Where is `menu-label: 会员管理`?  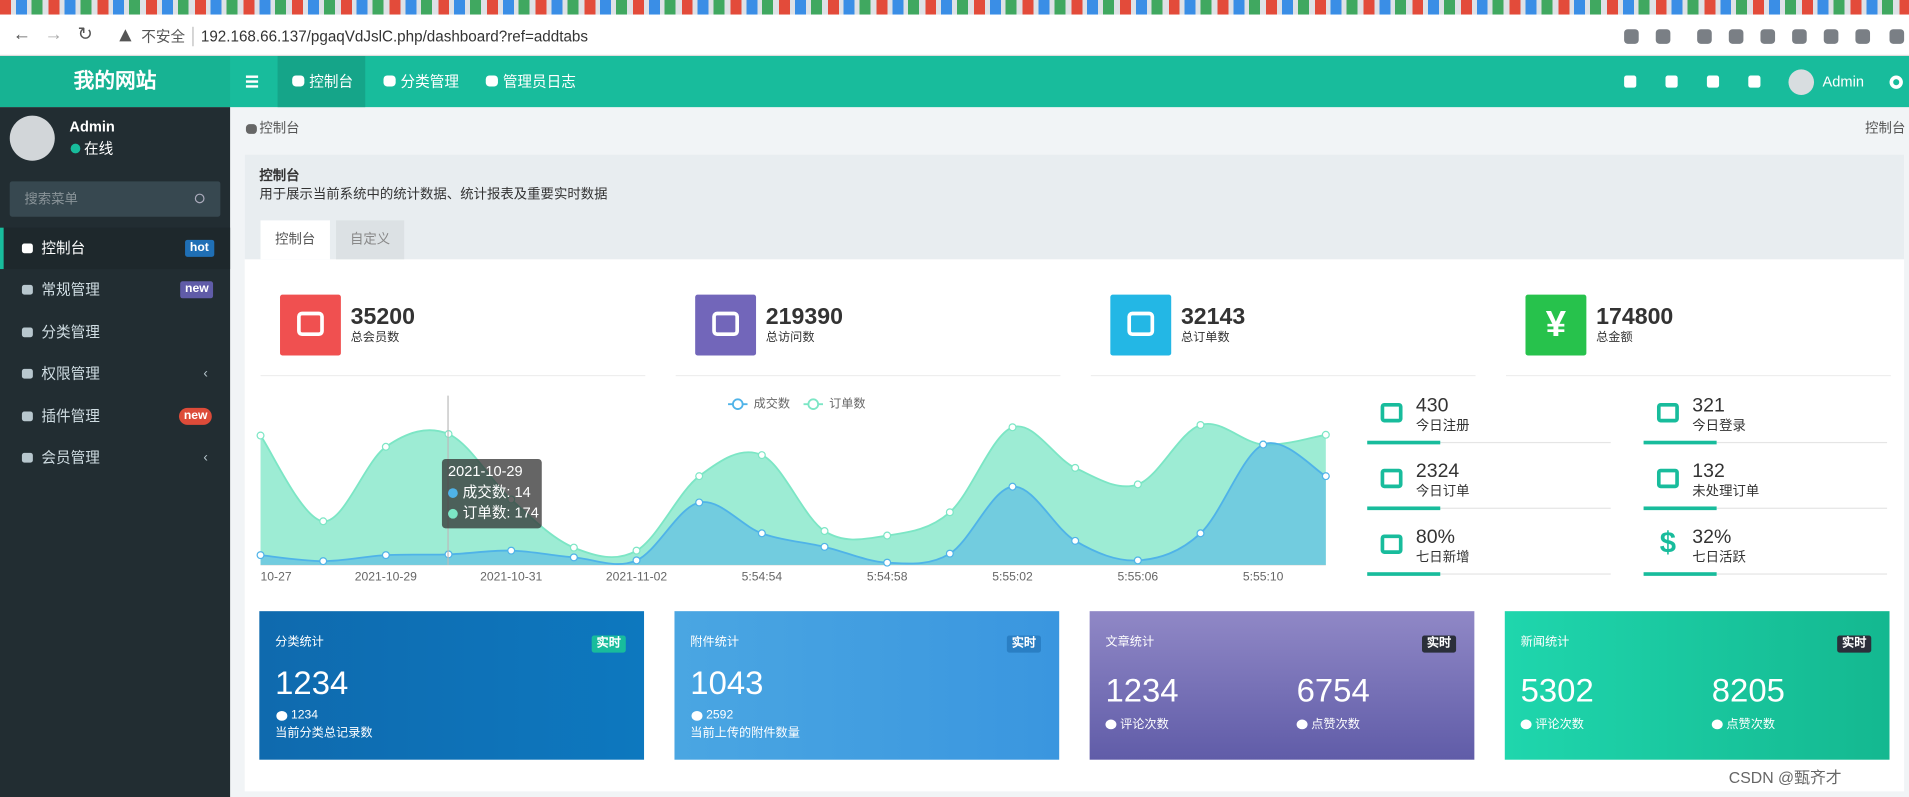
menu-label: 会员管理 is located at coordinates (70, 458).